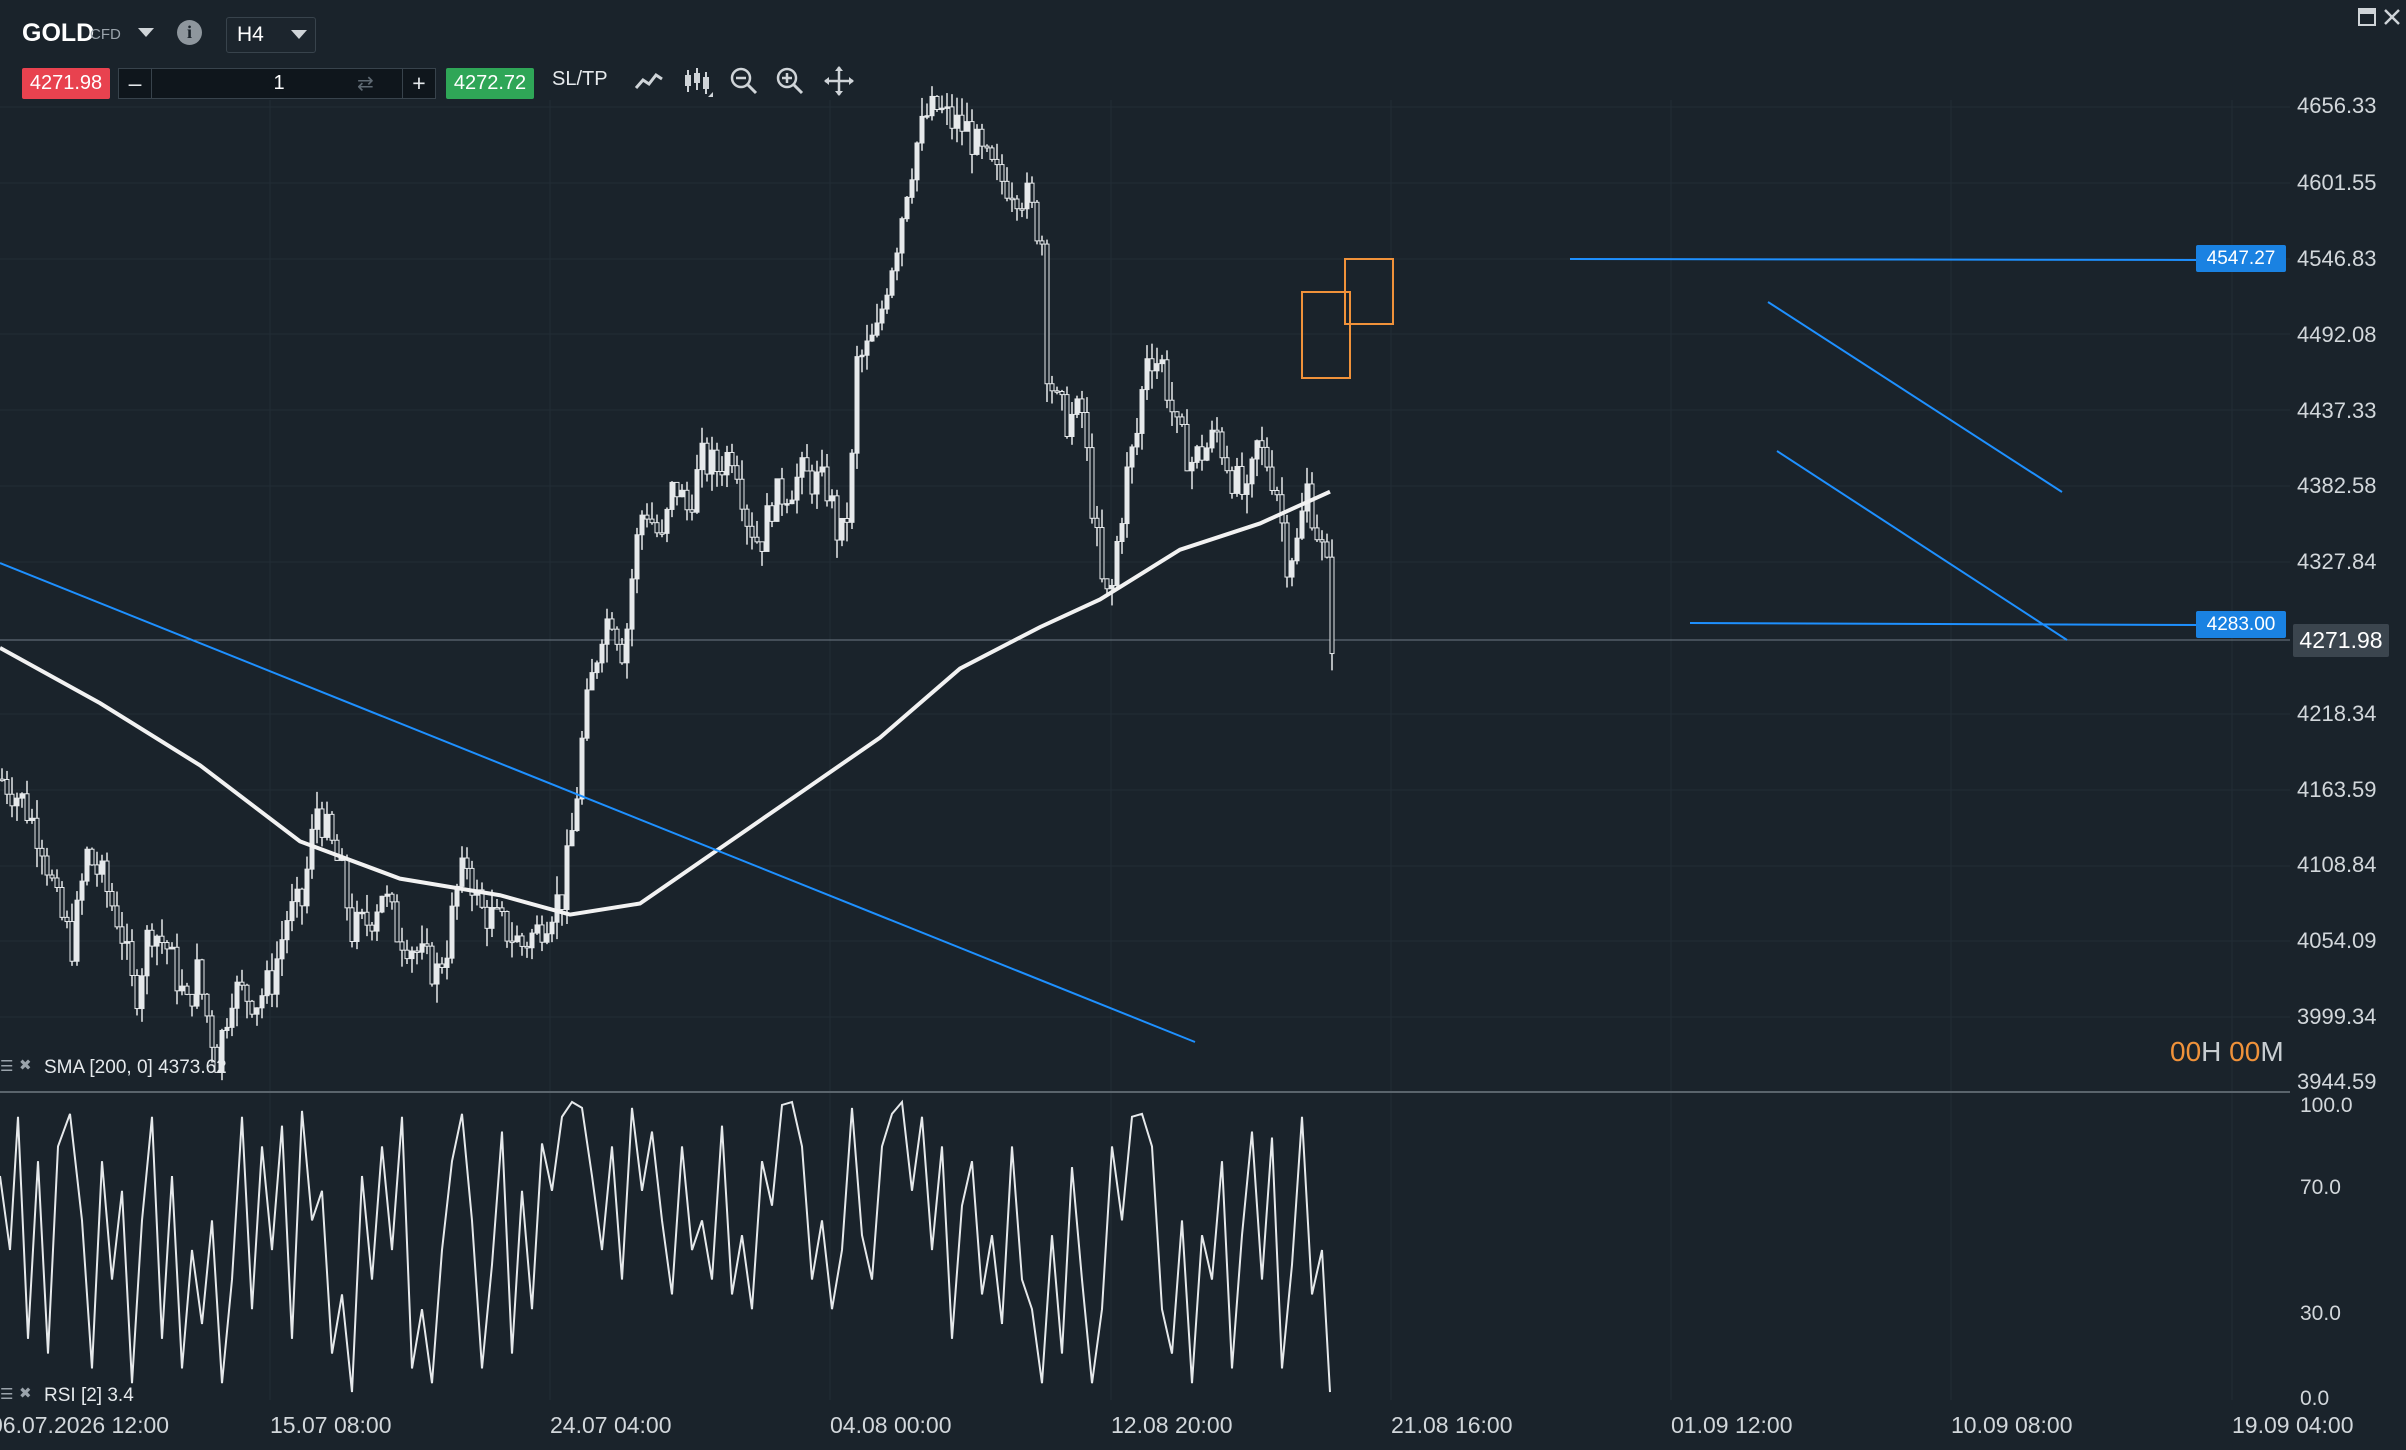 The width and height of the screenshot is (2406, 1450). Describe the element at coordinates (2227, 1052) in the screenshot. I see `candle-countdown: 00H 00M` at that location.